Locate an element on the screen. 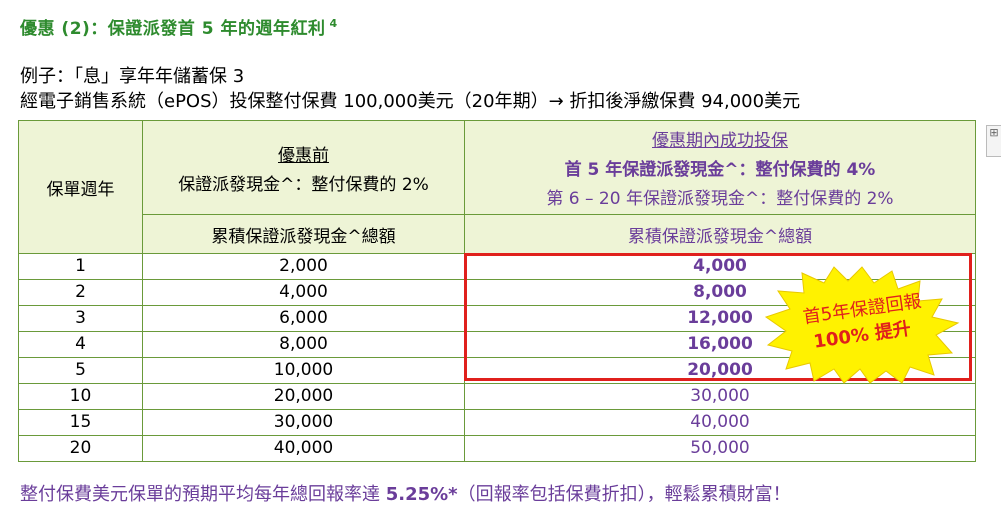 Image resolution: width=1001 pixels, height=513 pixels. year-cell: 5 is located at coordinates (80, 370).